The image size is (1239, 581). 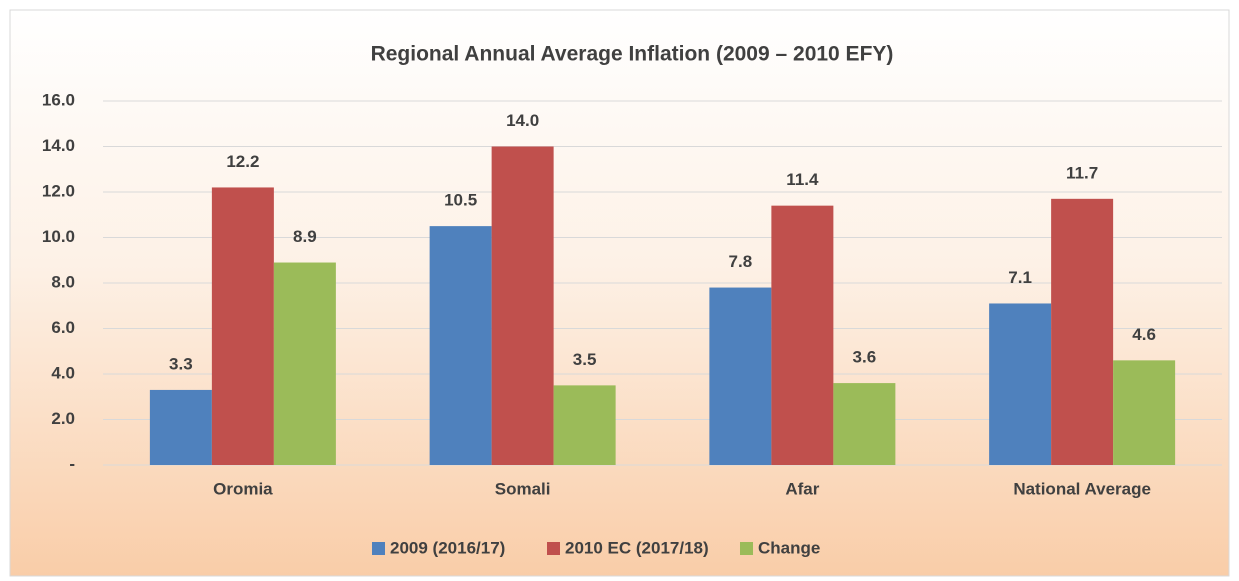 What do you see at coordinates (1020, 277) in the screenshot?
I see `data-label: 7.1` at bounding box center [1020, 277].